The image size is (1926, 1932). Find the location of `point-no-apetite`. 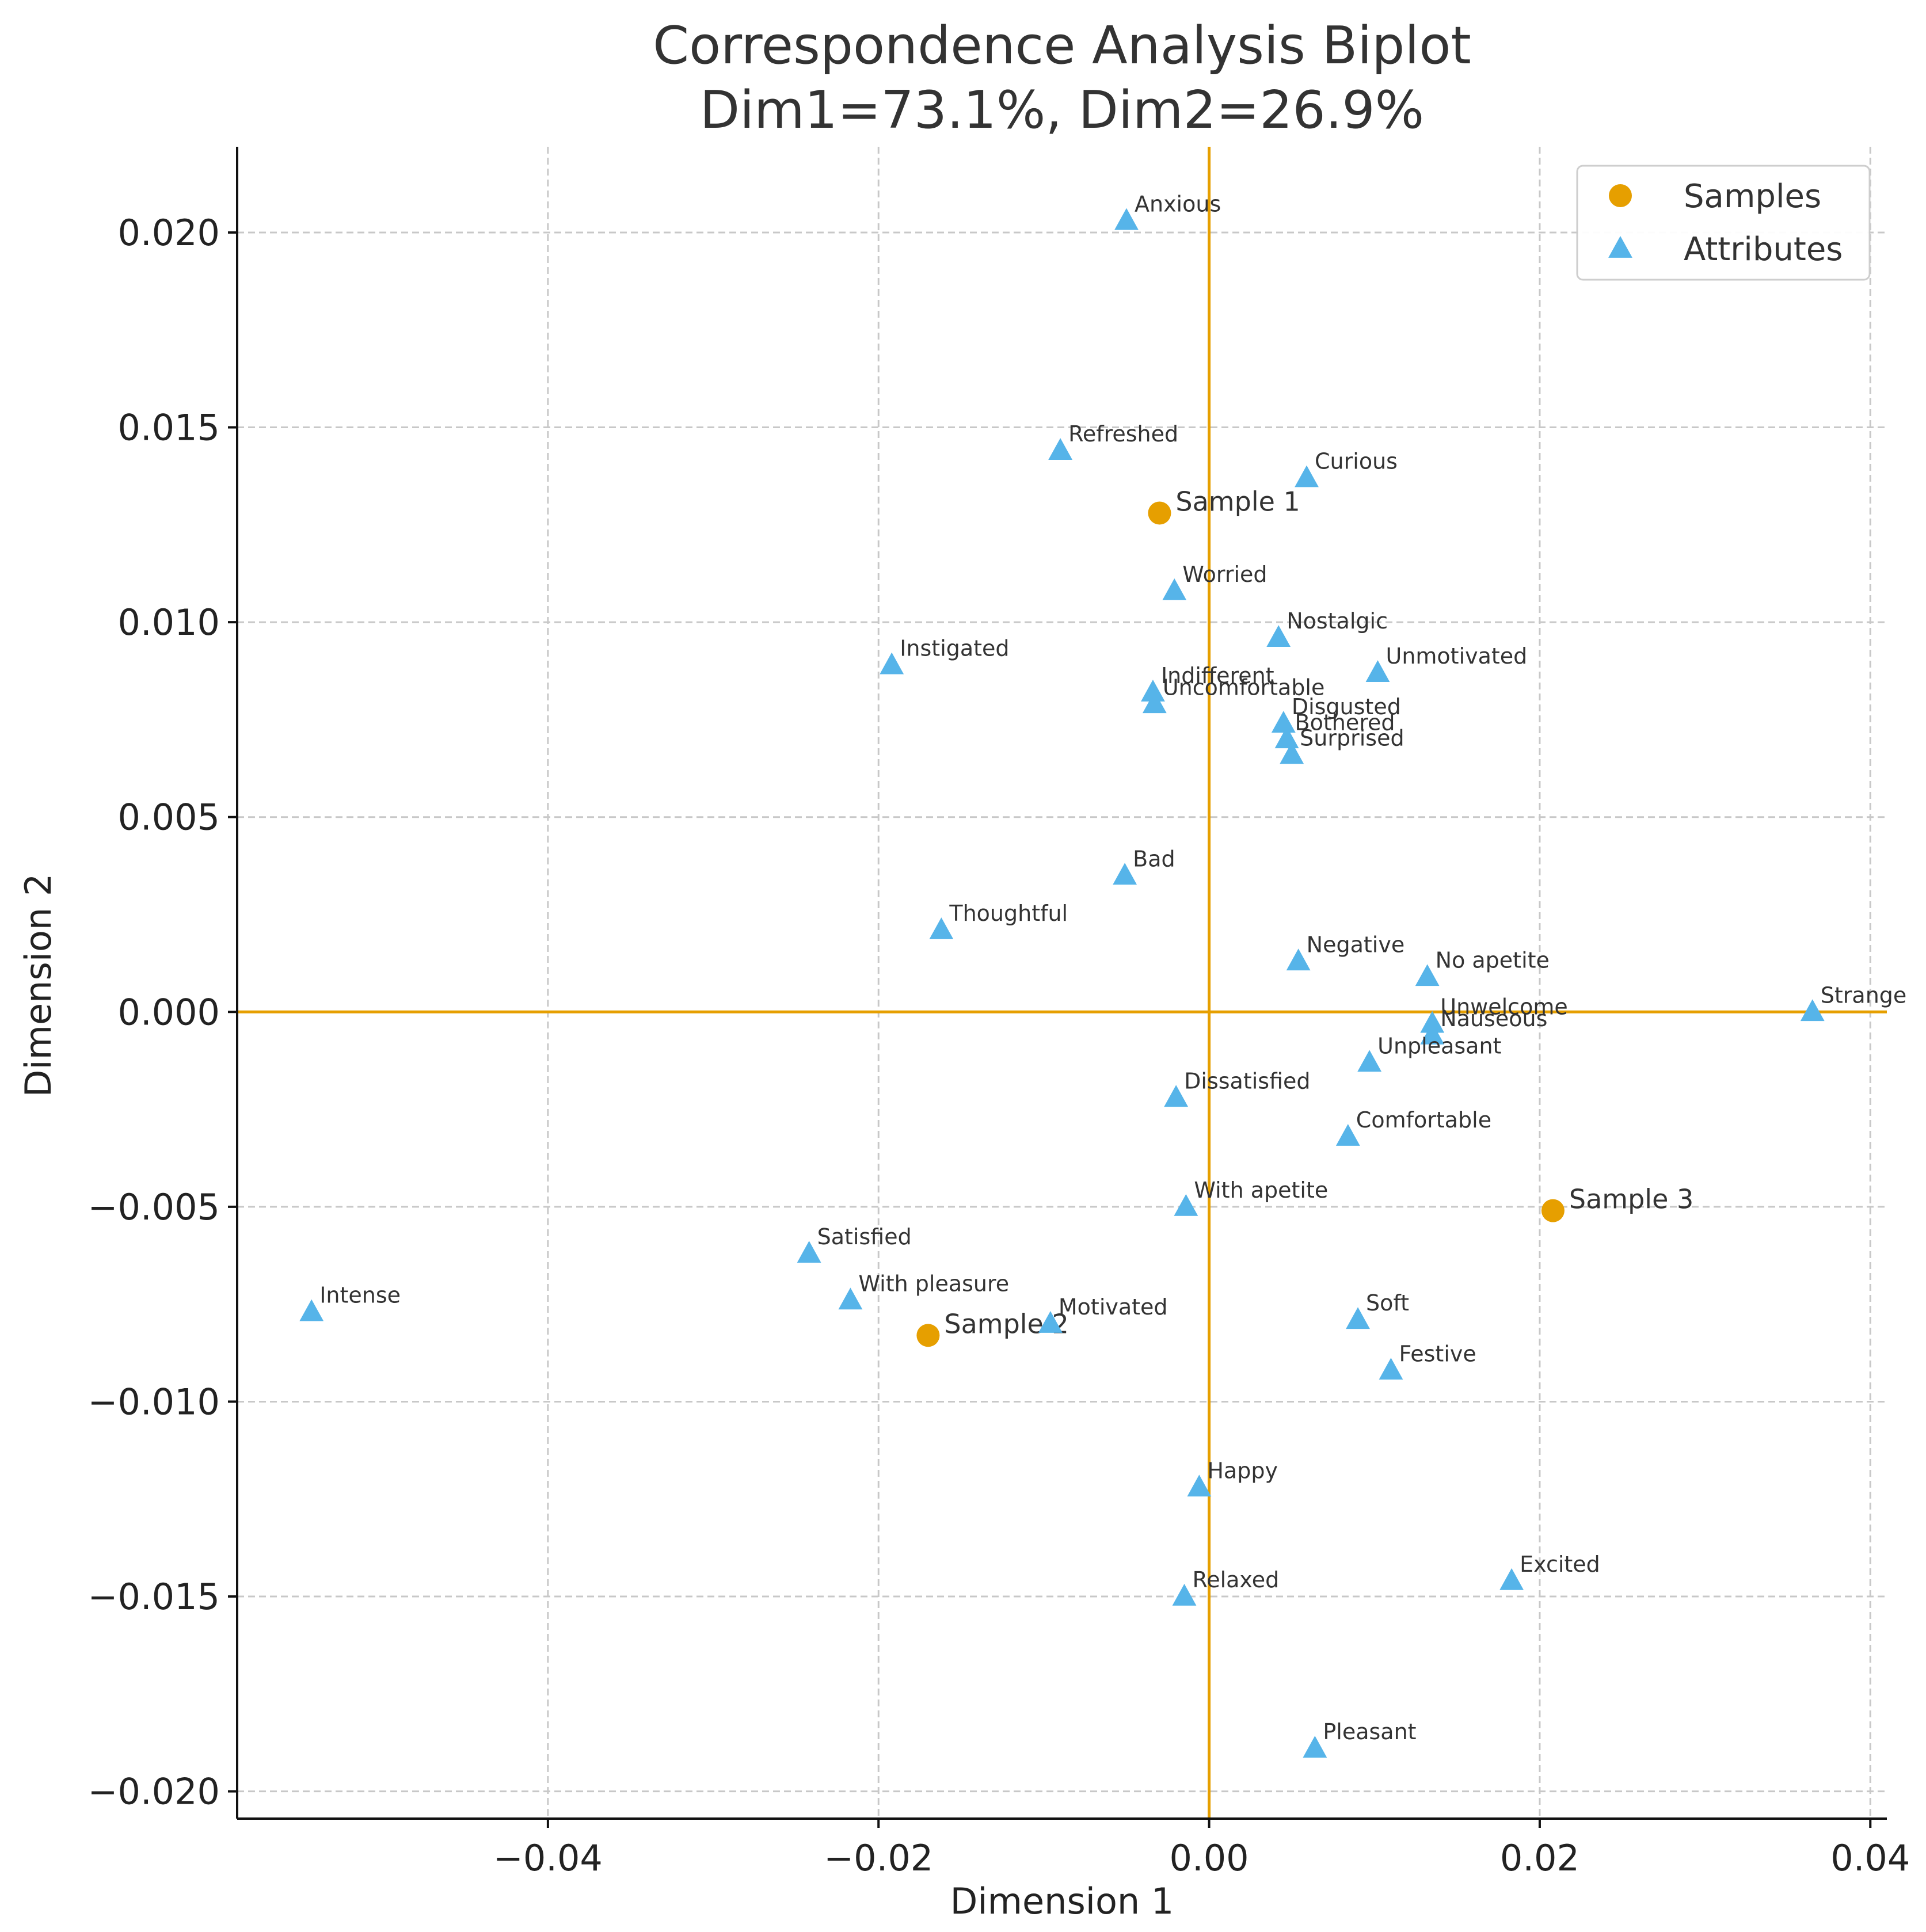

point-no-apetite is located at coordinates (1428, 975).